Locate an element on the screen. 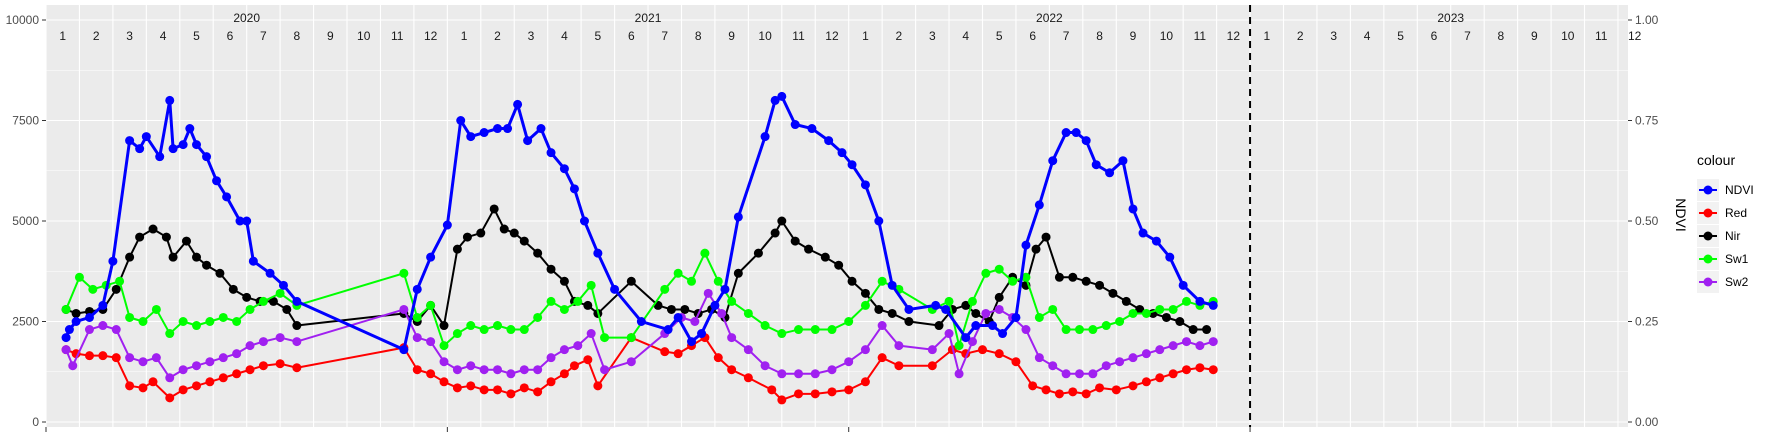 The height and width of the screenshot is (442, 1773). month-label: 5 is located at coordinates (598, 36).